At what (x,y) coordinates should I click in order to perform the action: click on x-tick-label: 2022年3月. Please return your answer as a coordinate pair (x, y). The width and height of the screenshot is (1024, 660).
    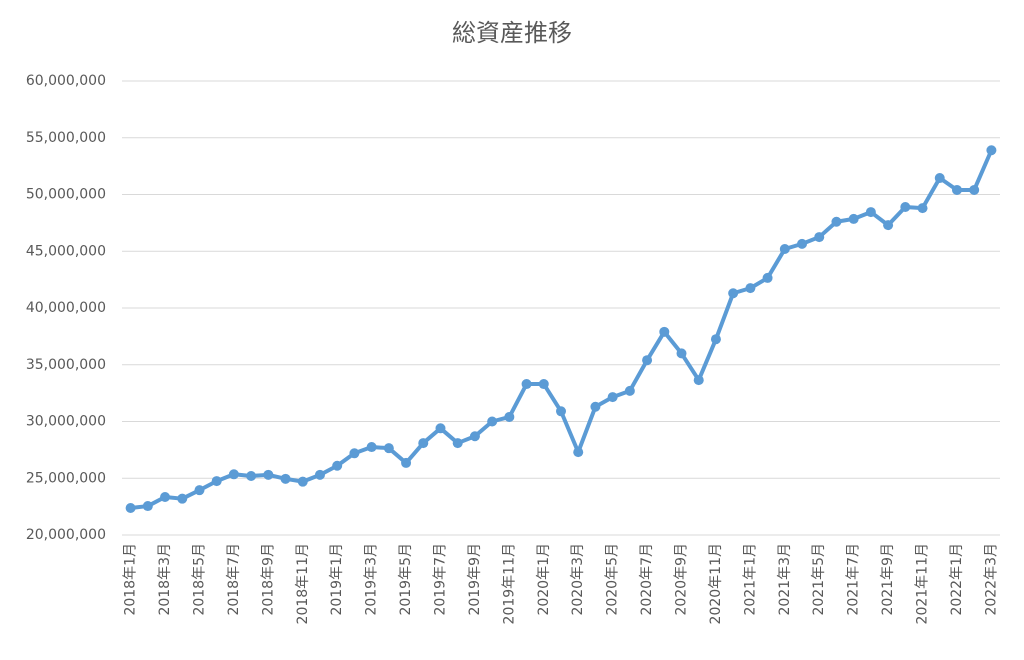
    Looking at the image, I should click on (991, 579).